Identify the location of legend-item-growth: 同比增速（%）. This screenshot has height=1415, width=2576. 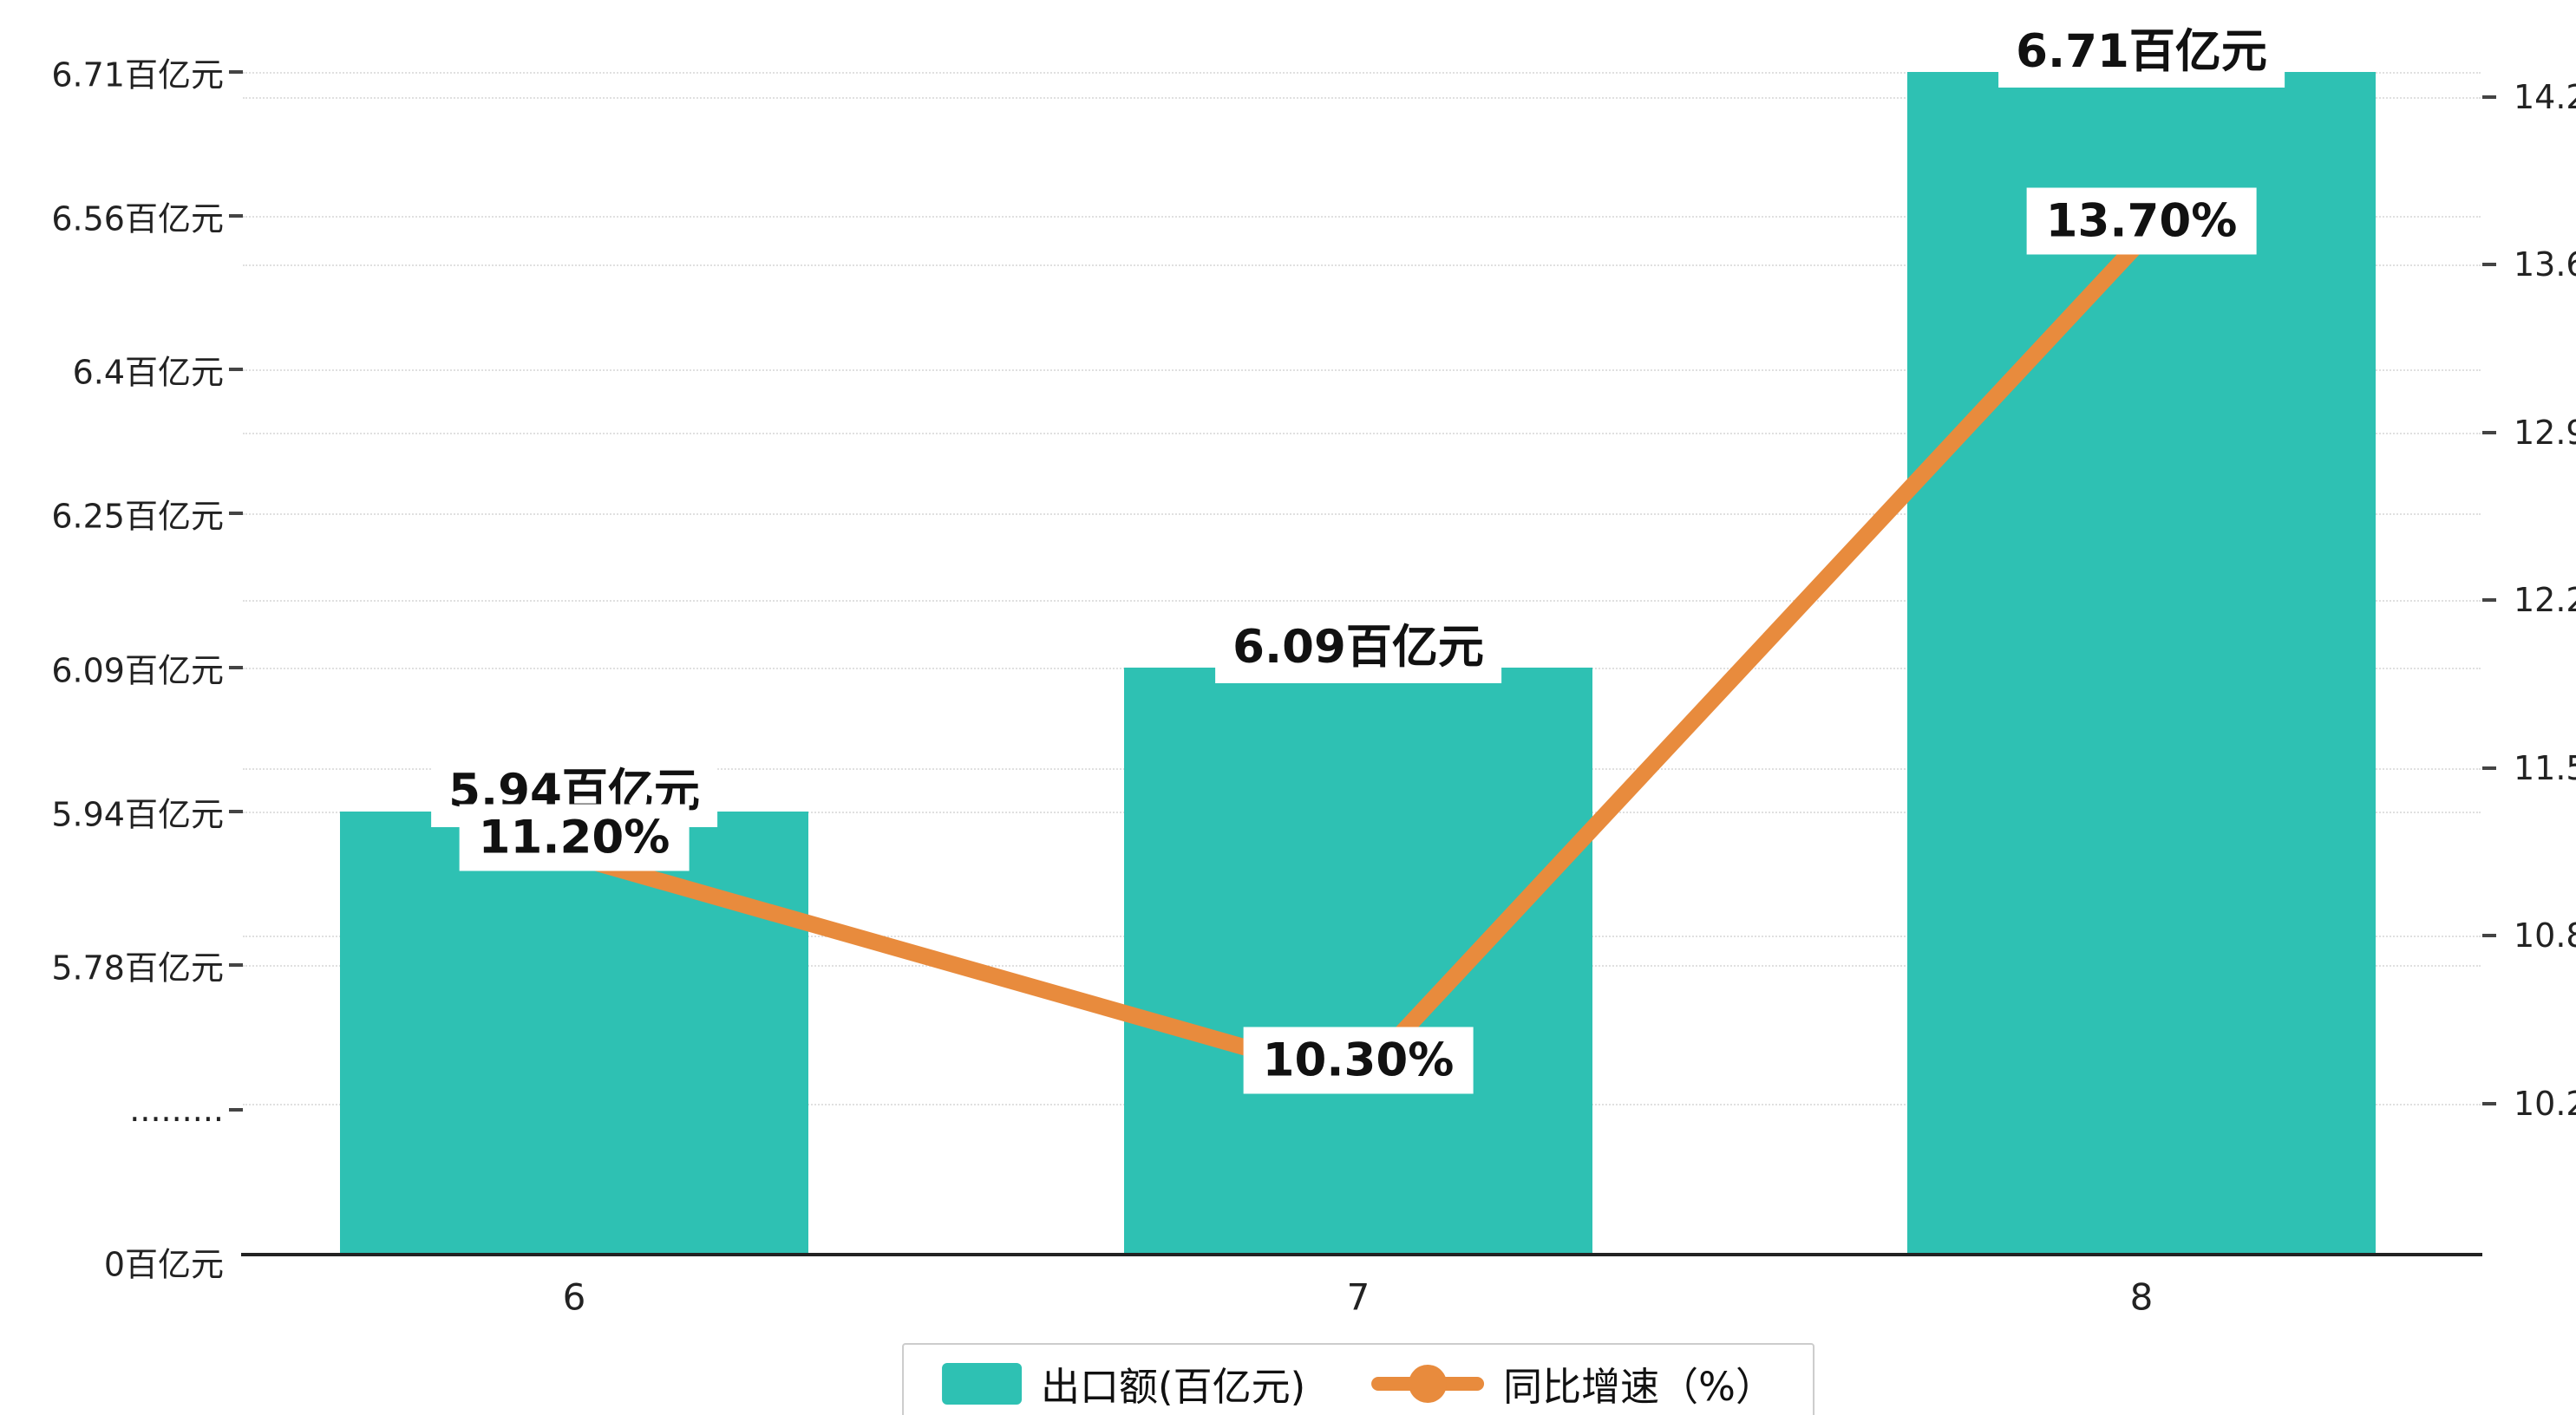
(1573, 1383).